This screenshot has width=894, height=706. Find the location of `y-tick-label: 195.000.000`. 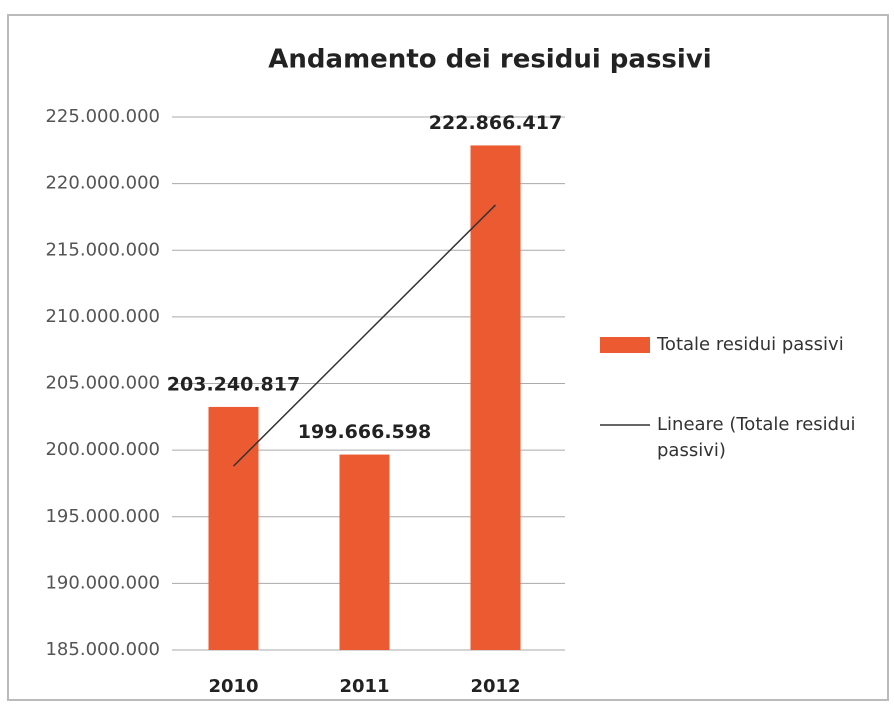

y-tick-label: 195.000.000 is located at coordinates (102, 516).